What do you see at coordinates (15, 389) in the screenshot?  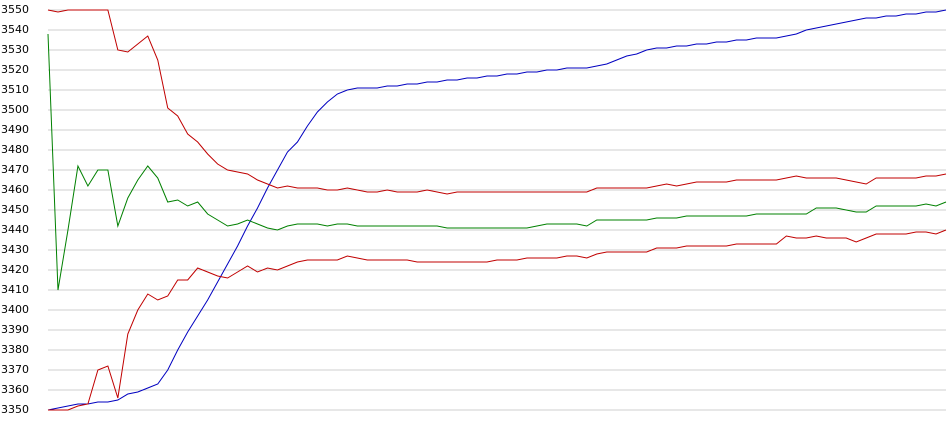 I see `y-tick-label: 3360` at bounding box center [15, 389].